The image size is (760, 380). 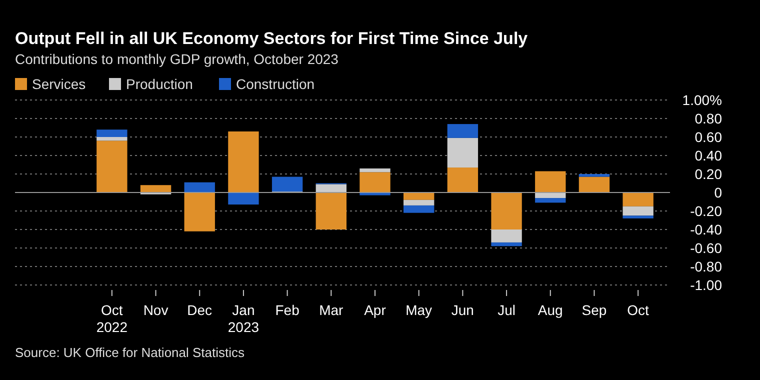 I want to click on x-tick-label: Mar, so click(x=331, y=310).